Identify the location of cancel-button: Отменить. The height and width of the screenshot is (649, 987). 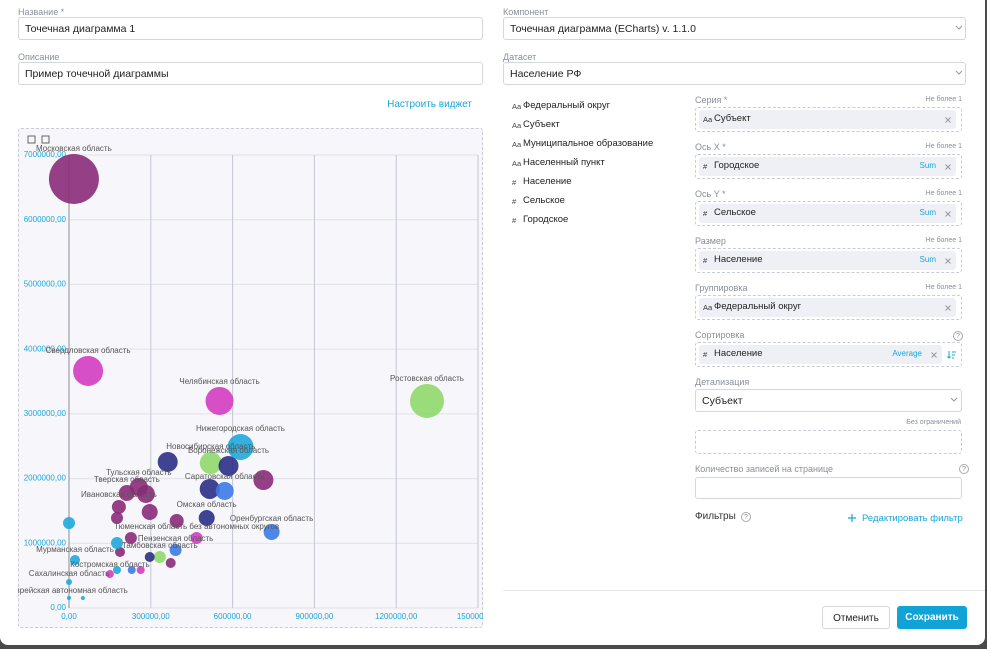
(856, 617).